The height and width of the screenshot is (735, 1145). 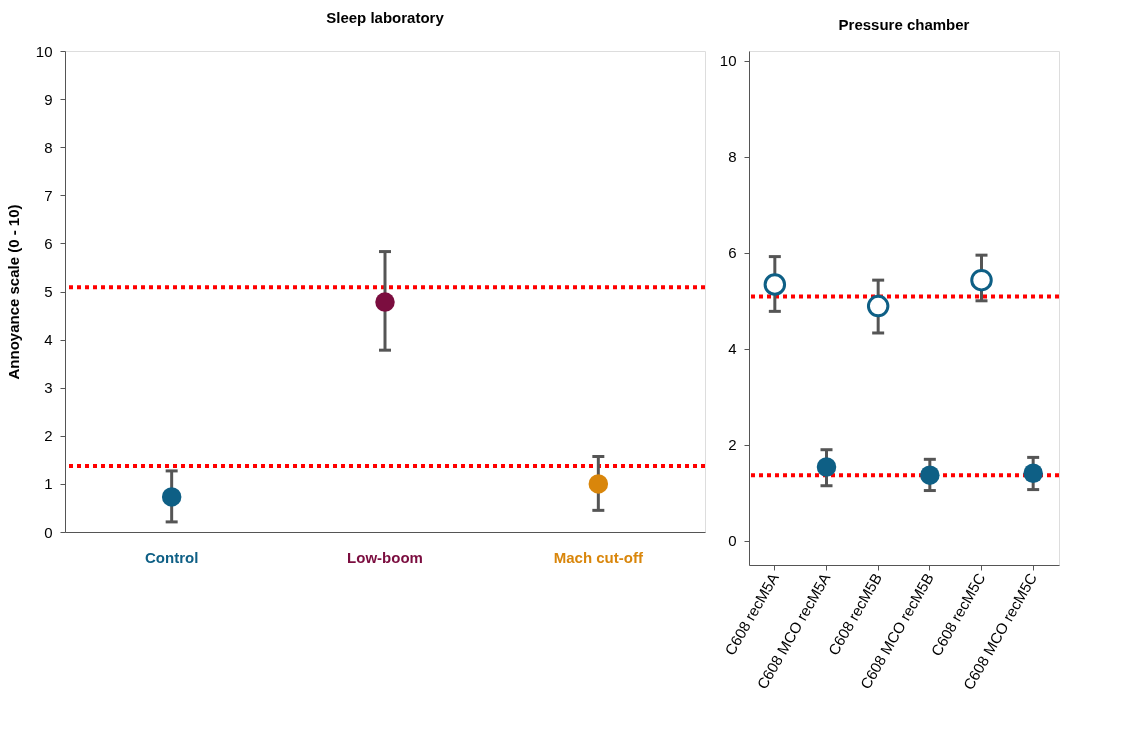 What do you see at coordinates (385, 17) in the screenshot?
I see `chart-title: Sleep laboratory` at bounding box center [385, 17].